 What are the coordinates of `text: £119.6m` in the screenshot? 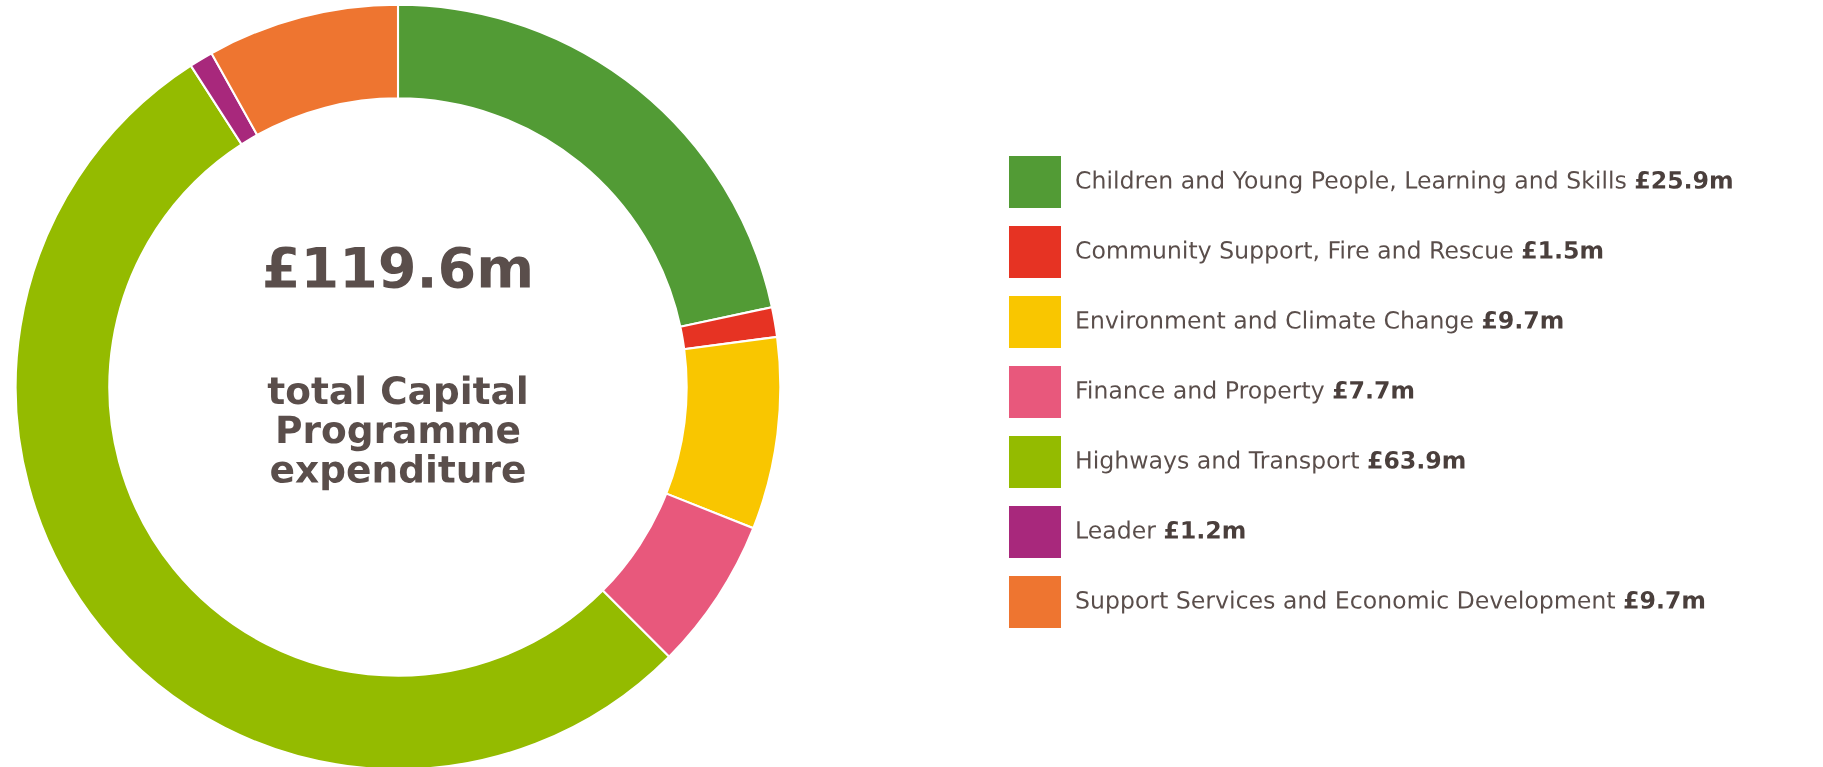 It's located at (397, 267).